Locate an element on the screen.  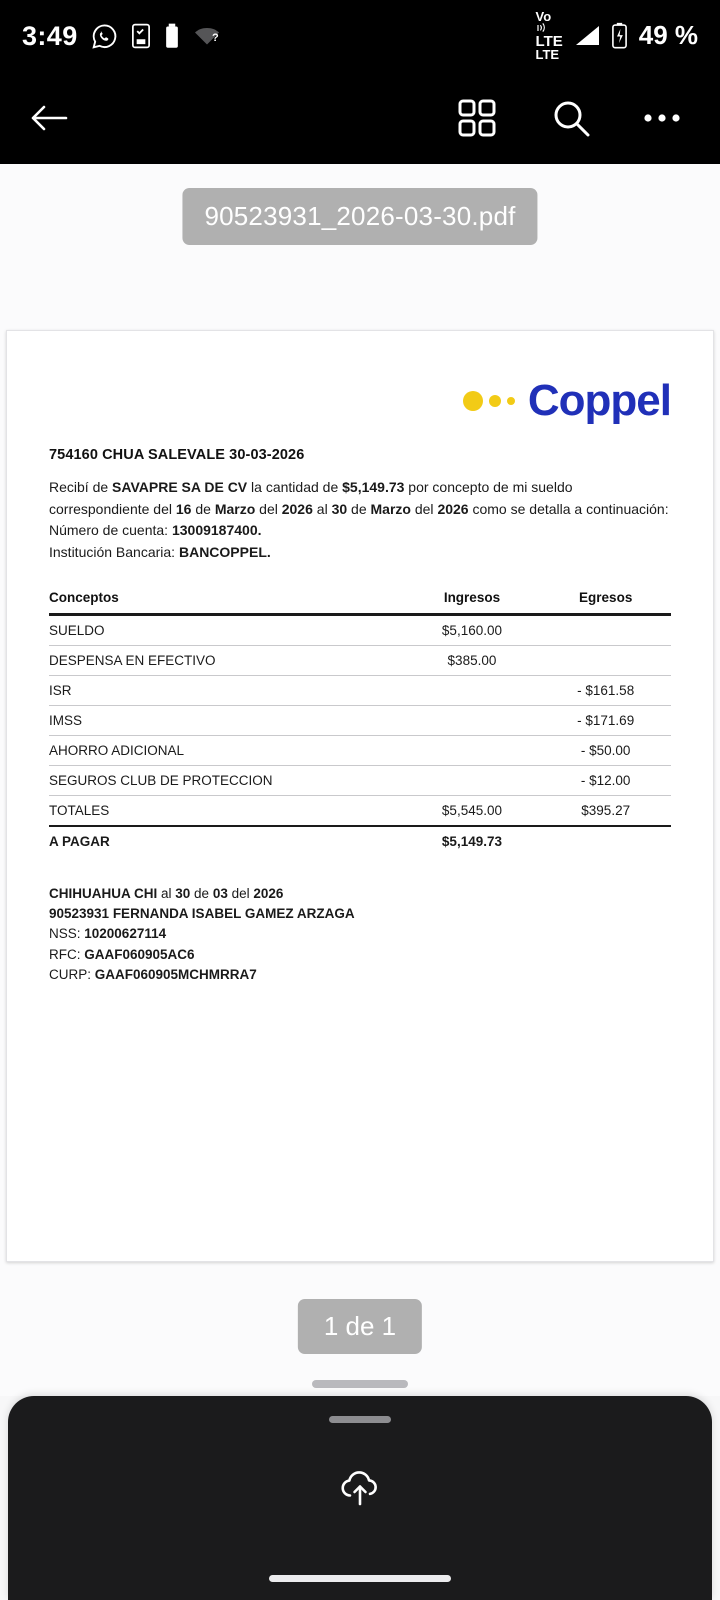
para-text-5: del is located at coordinates (268, 508).